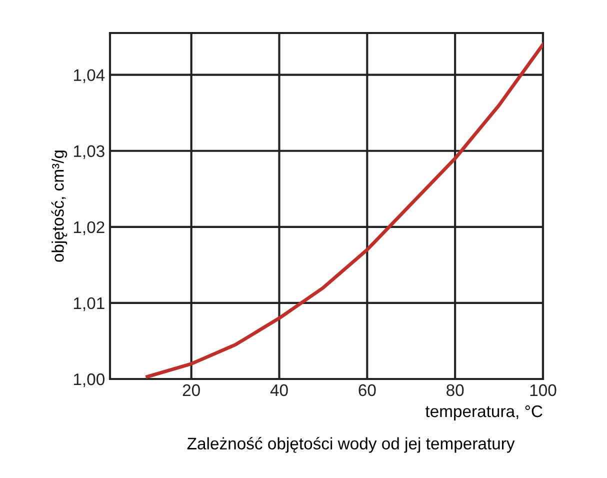 The height and width of the screenshot is (478, 607). Describe the element at coordinates (455, 390) in the screenshot. I see `x-tick-label: 80` at that location.